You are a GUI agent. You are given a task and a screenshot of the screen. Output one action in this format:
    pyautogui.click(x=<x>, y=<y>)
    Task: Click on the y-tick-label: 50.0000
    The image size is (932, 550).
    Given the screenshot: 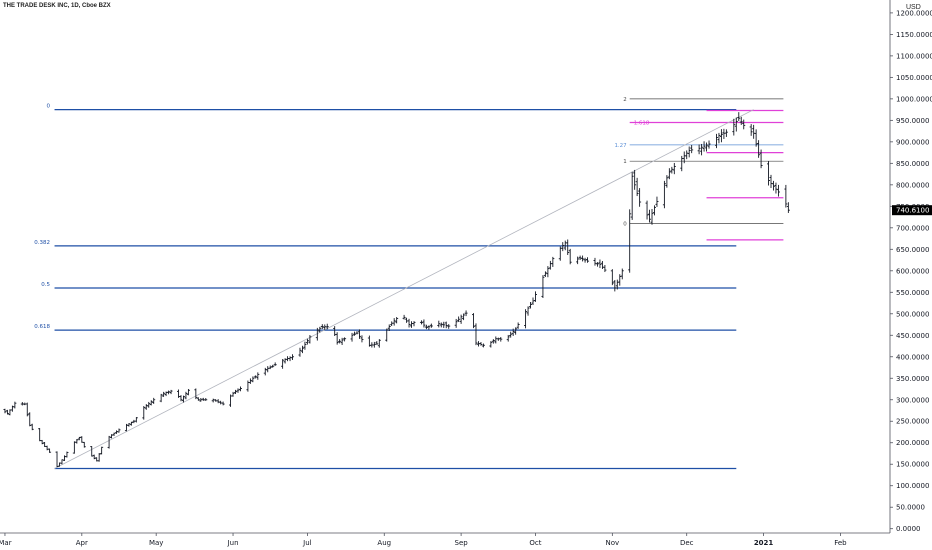 What is the action you would take?
    pyautogui.click(x=910, y=508)
    